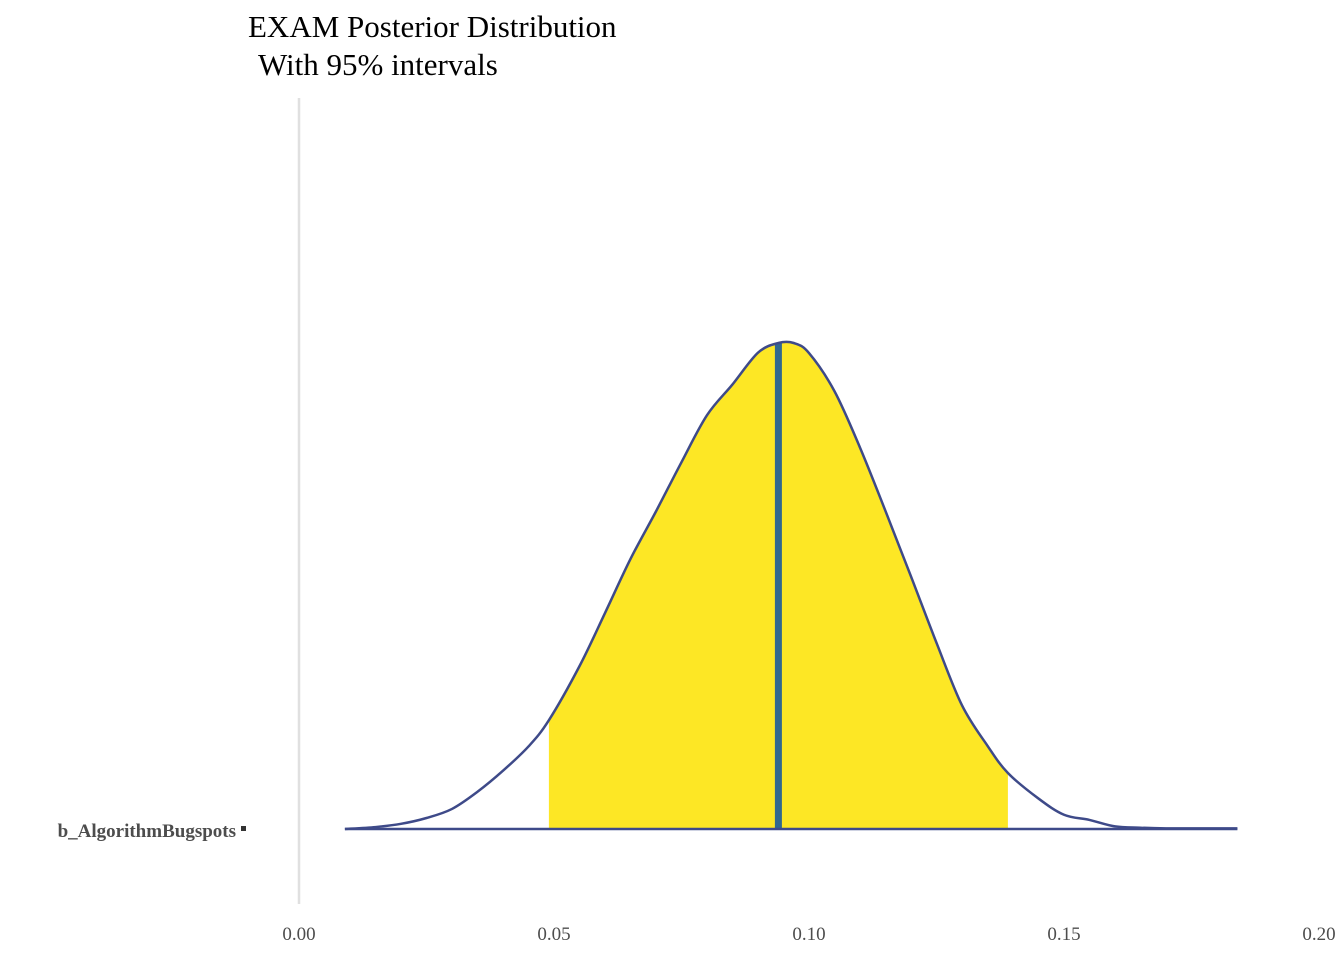  I want to click on y-axis-tick, so click(243, 828).